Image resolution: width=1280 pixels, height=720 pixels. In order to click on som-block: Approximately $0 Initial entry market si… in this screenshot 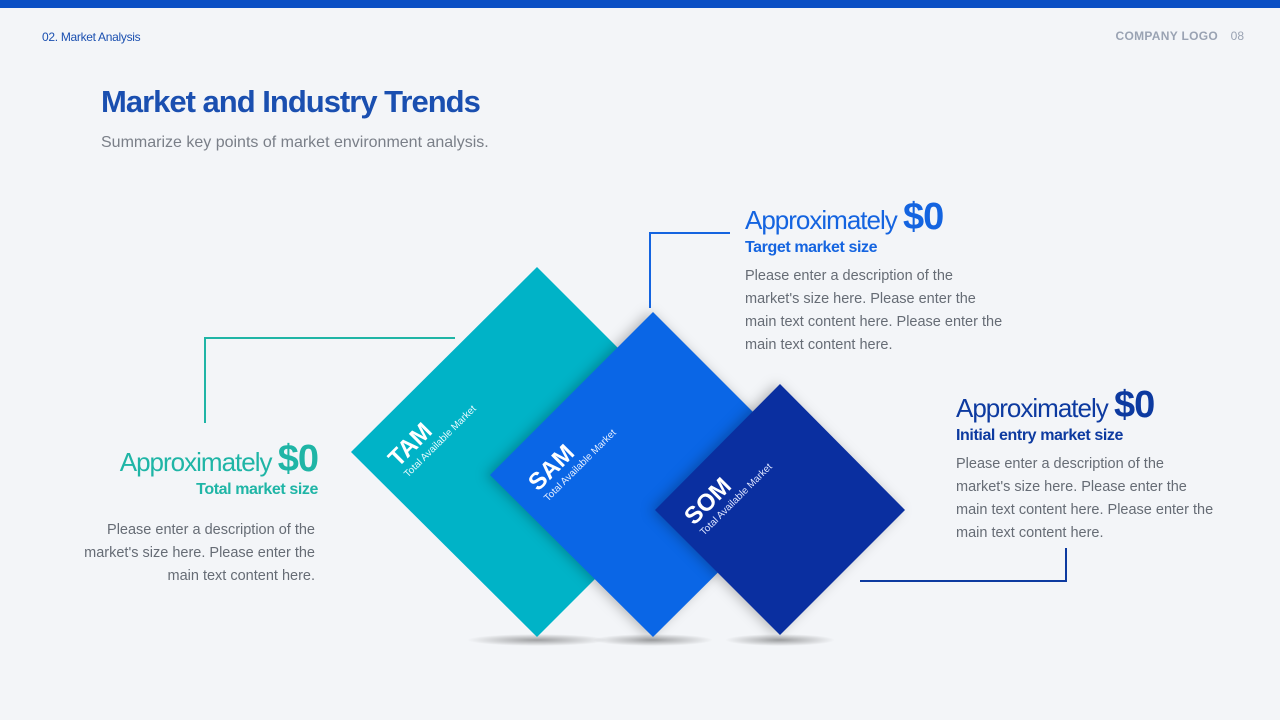, I will do `click(1091, 464)`.